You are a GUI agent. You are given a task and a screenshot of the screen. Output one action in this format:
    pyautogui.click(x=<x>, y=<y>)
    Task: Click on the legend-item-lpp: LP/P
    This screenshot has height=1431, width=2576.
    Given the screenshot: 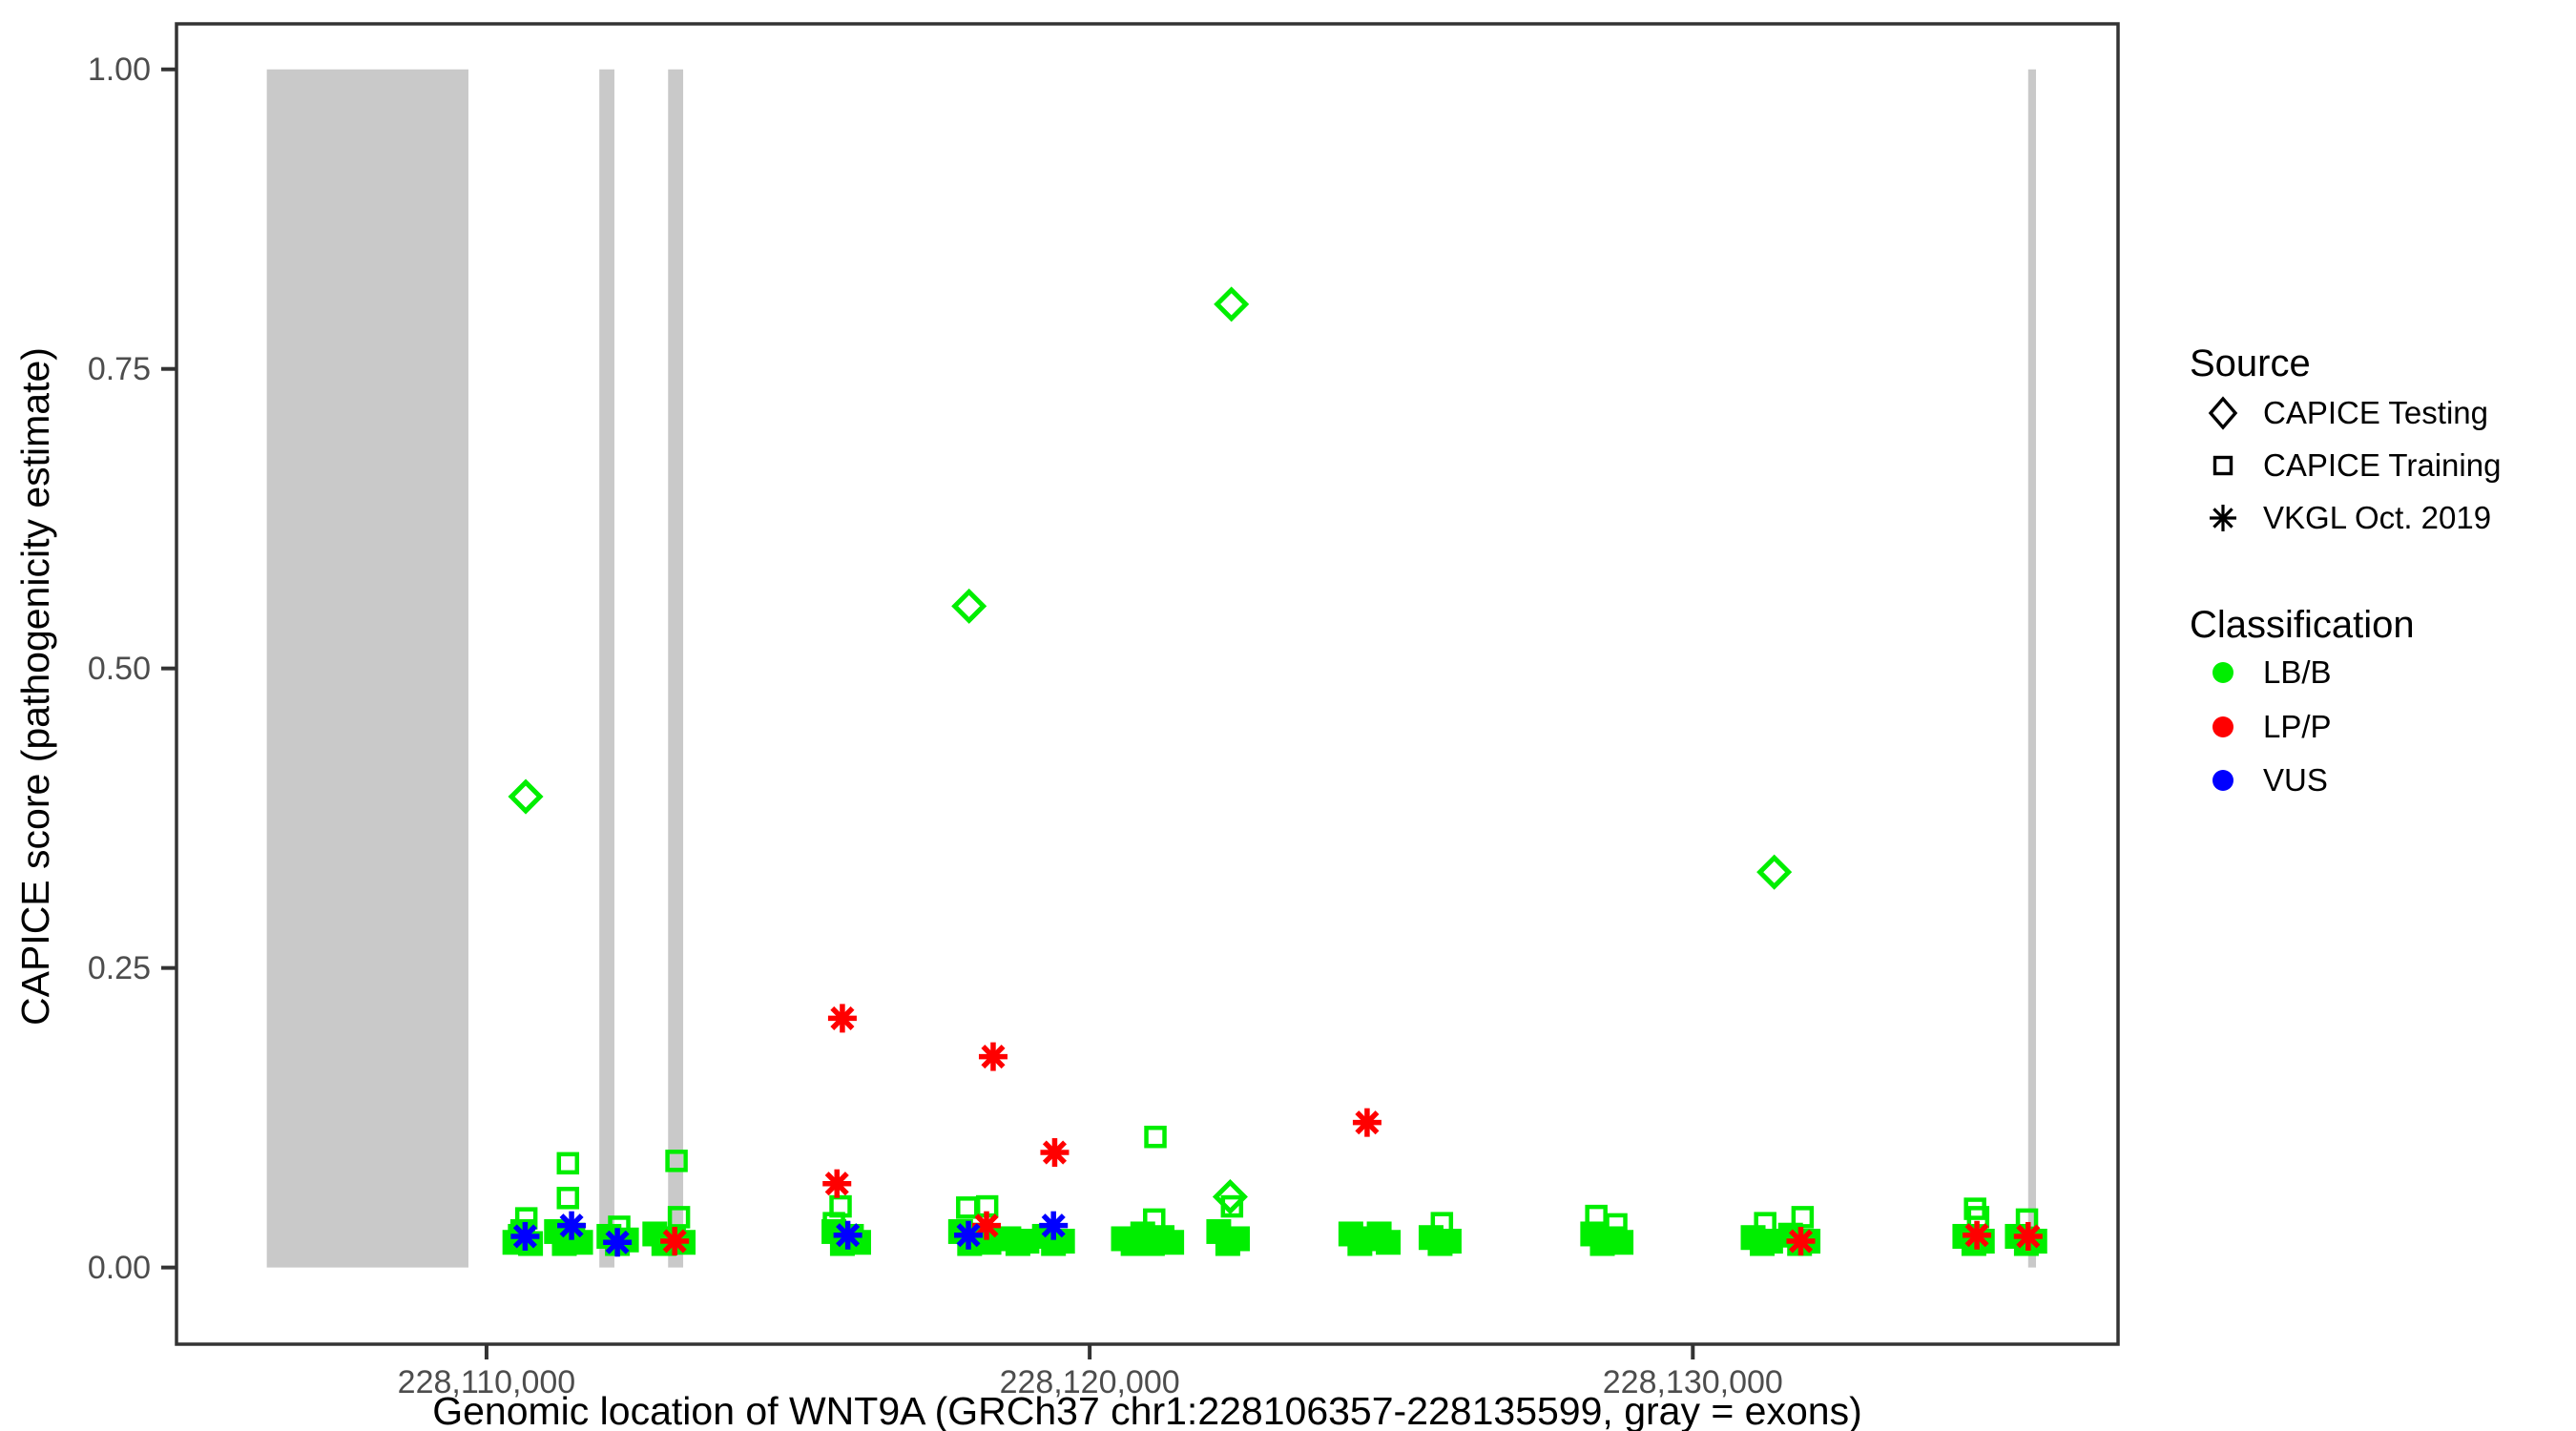 What is the action you would take?
    pyautogui.click(x=2266, y=727)
    